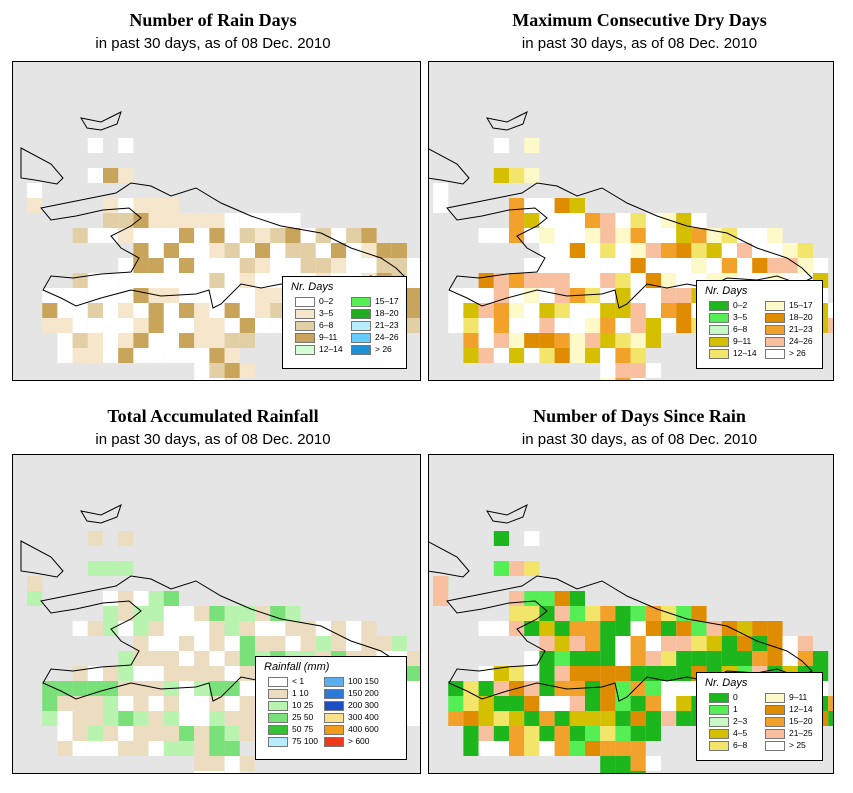 This screenshot has height=793, width=853. I want to click on panel-title: Total Accumulated Rainfall, so click(213, 416).